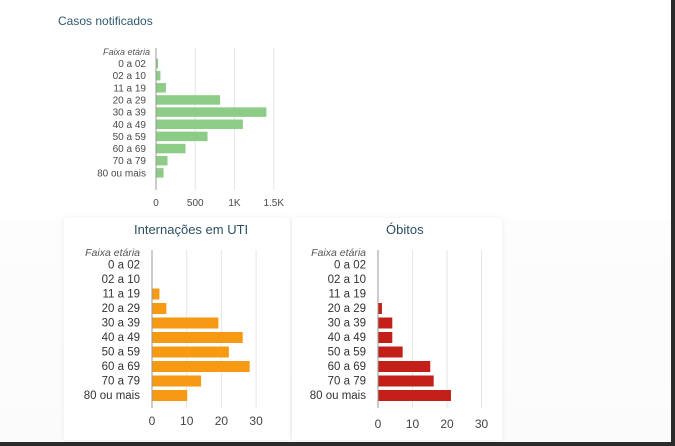  What do you see at coordinates (130, 149) in the screenshot?
I see `casos-category-label: 60 a 69` at bounding box center [130, 149].